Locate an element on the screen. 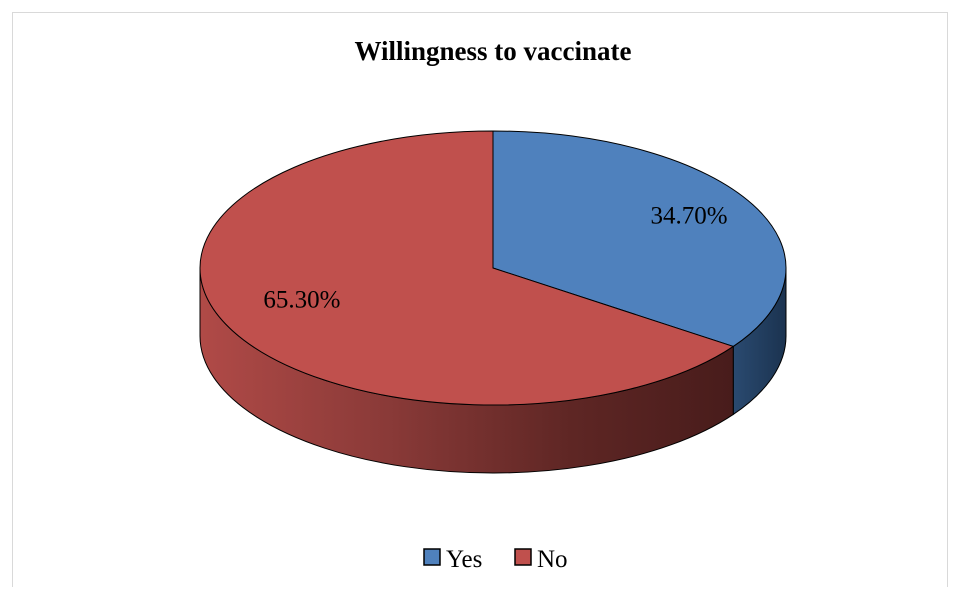 This screenshot has height=590, width=961. pie-slice-yes is located at coordinates (639, 238).